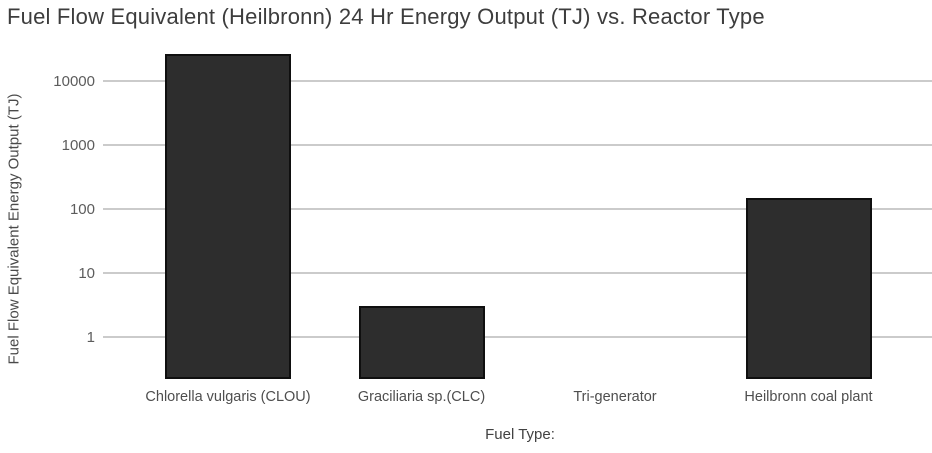  What do you see at coordinates (421, 397) in the screenshot?
I see `x-category-label-graciliaria-sp-clc: Graciliaria sp.(CLC)` at bounding box center [421, 397].